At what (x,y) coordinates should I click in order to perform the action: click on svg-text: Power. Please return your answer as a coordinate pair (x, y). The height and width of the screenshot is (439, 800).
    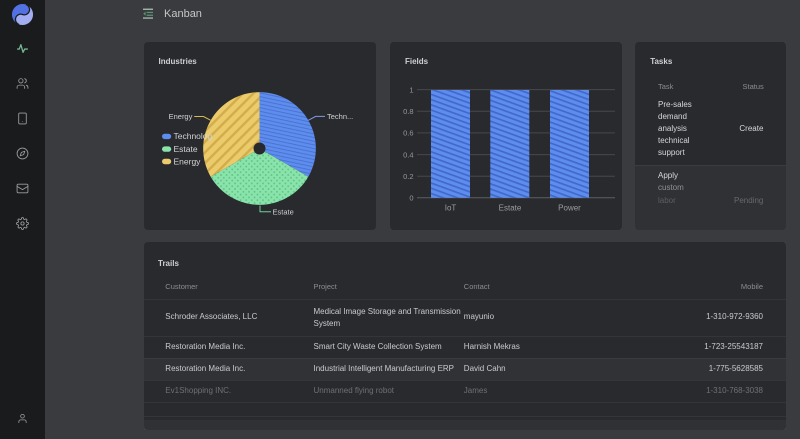
    Looking at the image, I should click on (569, 208).